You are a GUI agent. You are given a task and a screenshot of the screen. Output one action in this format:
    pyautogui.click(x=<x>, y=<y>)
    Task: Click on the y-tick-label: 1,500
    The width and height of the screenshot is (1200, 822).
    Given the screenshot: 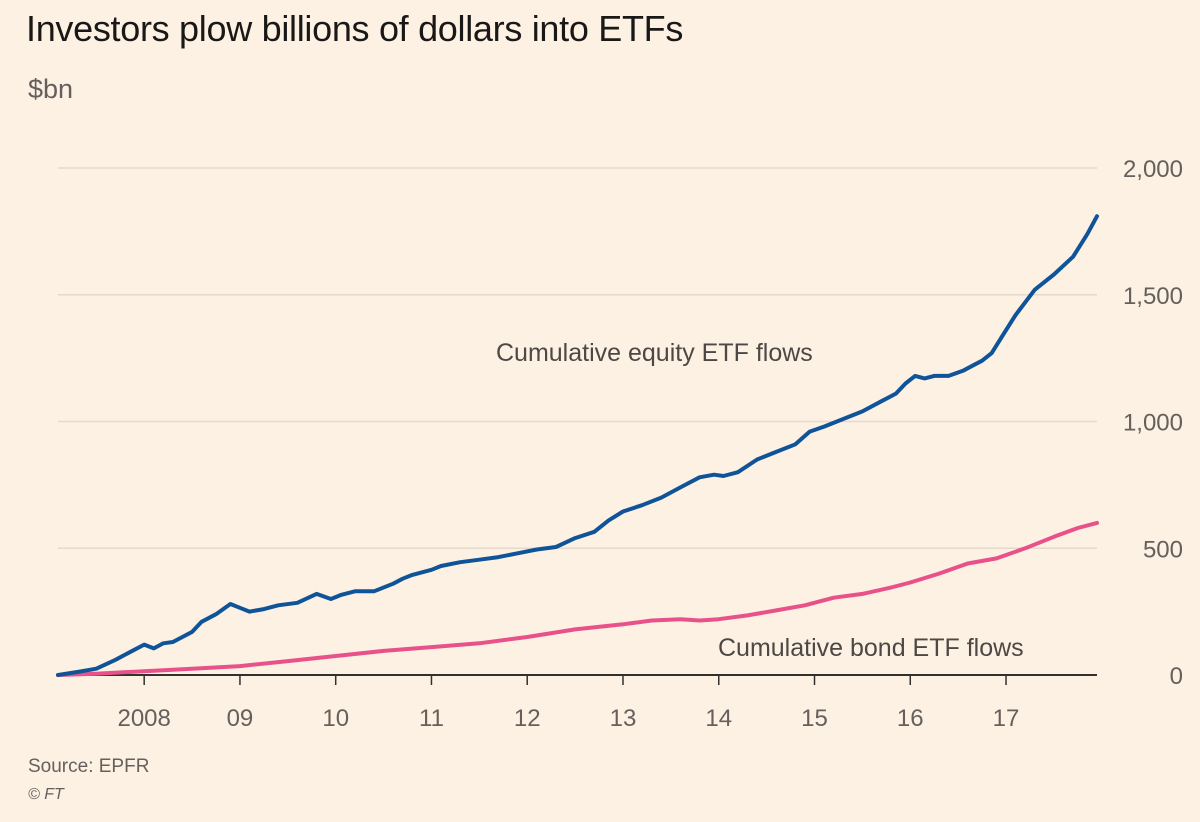 What is the action you would take?
    pyautogui.click(x=1153, y=296)
    